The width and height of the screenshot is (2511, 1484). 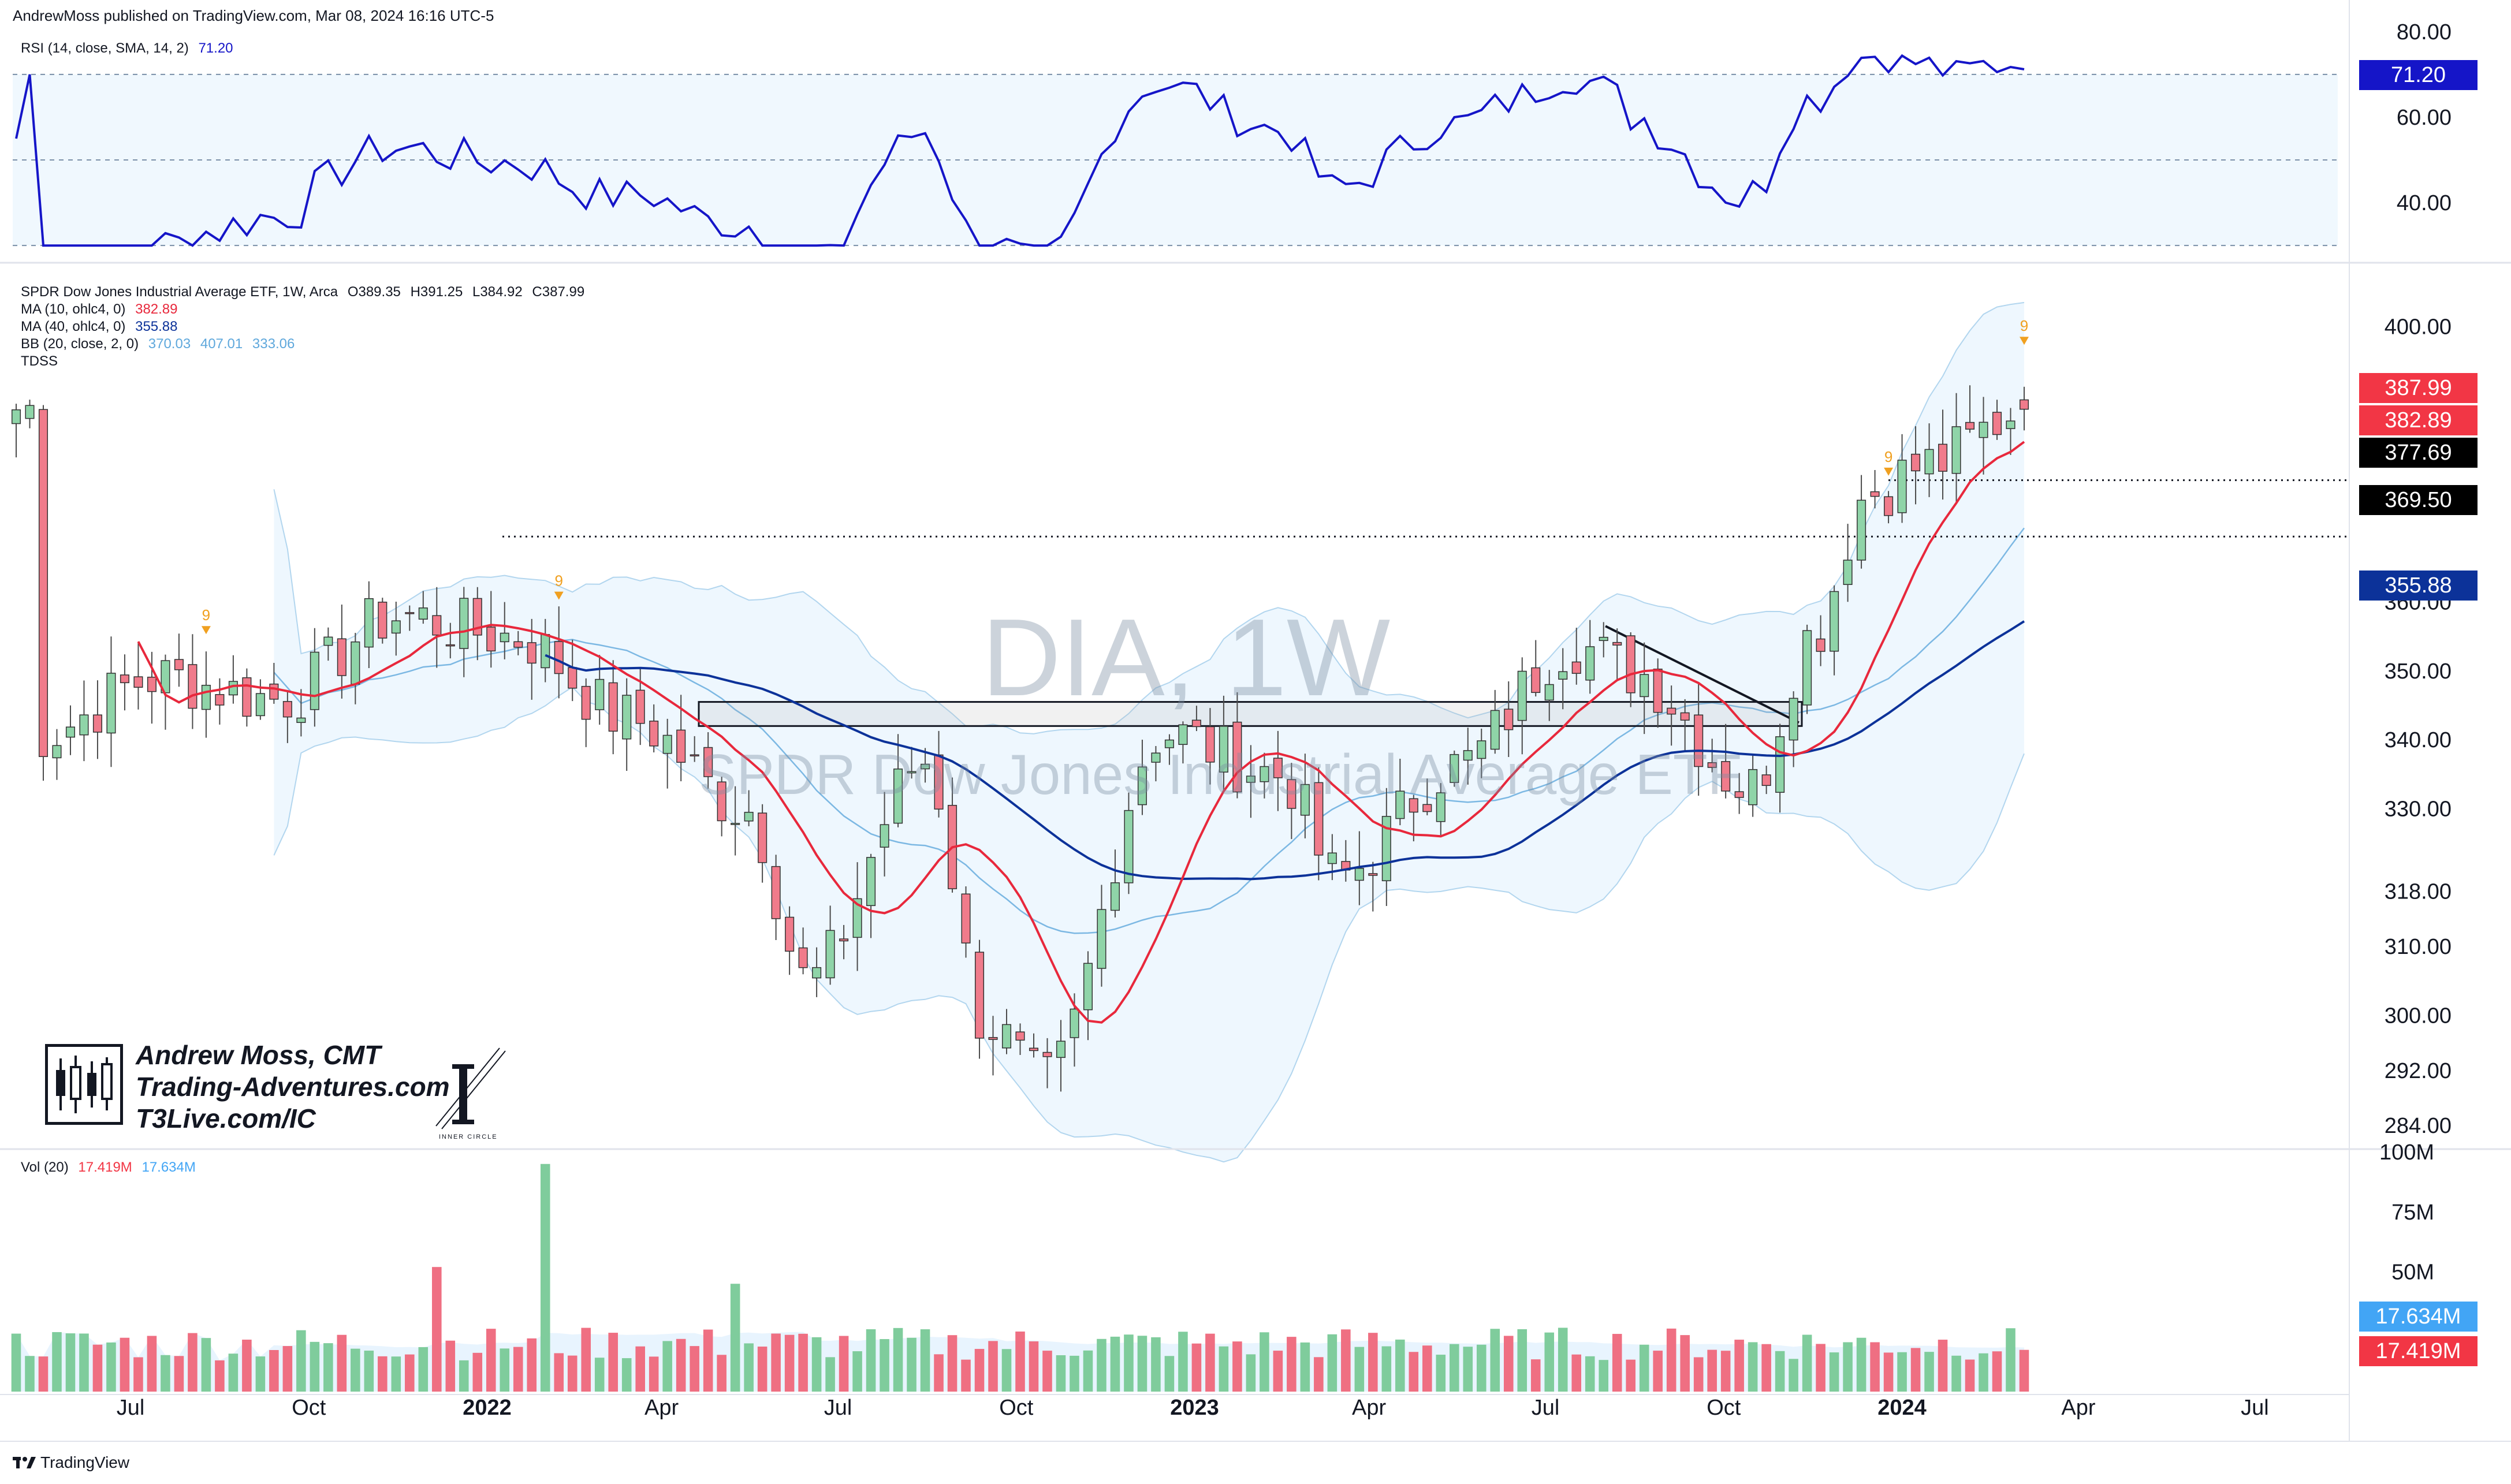 I want to click on ma10-legend: MA (10, ohlc4, 0) 382.89, so click(x=102, y=309).